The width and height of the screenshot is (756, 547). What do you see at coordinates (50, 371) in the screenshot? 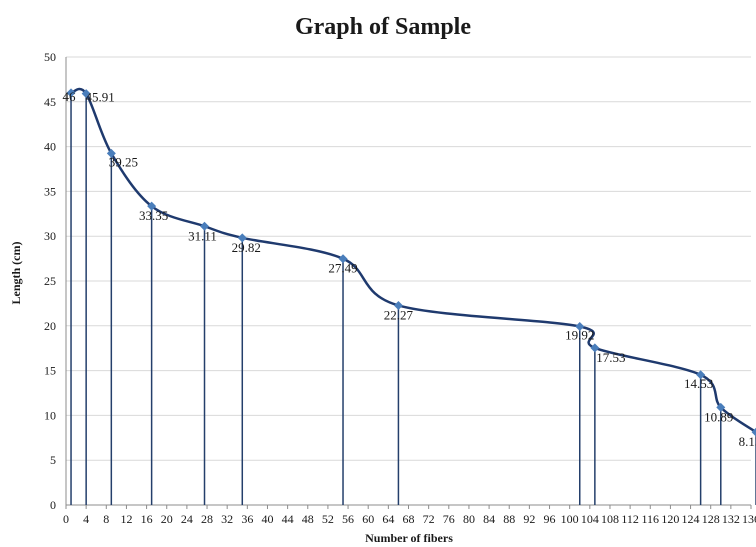
I see `y-tick-label: 15` at bounding box center [50, 371].